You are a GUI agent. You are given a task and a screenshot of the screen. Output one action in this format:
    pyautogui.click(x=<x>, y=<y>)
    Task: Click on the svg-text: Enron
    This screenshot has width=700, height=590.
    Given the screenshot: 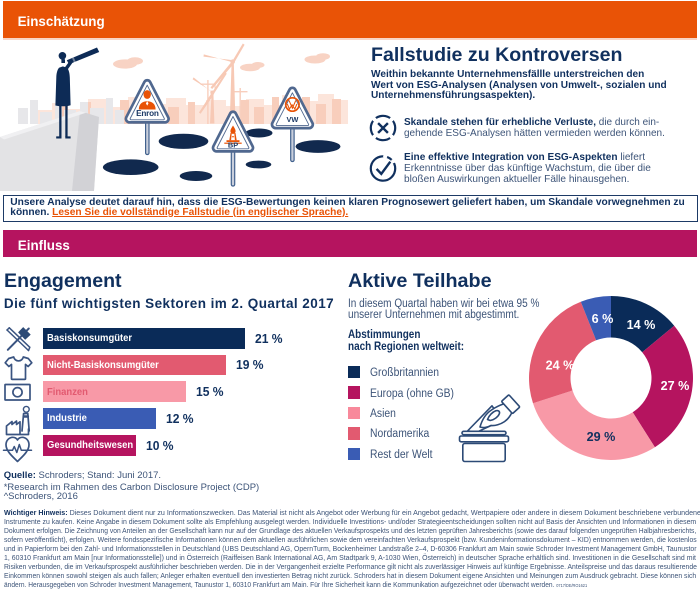 What is the action you would take?
    pyautogui.click(x=147, y=113)
    